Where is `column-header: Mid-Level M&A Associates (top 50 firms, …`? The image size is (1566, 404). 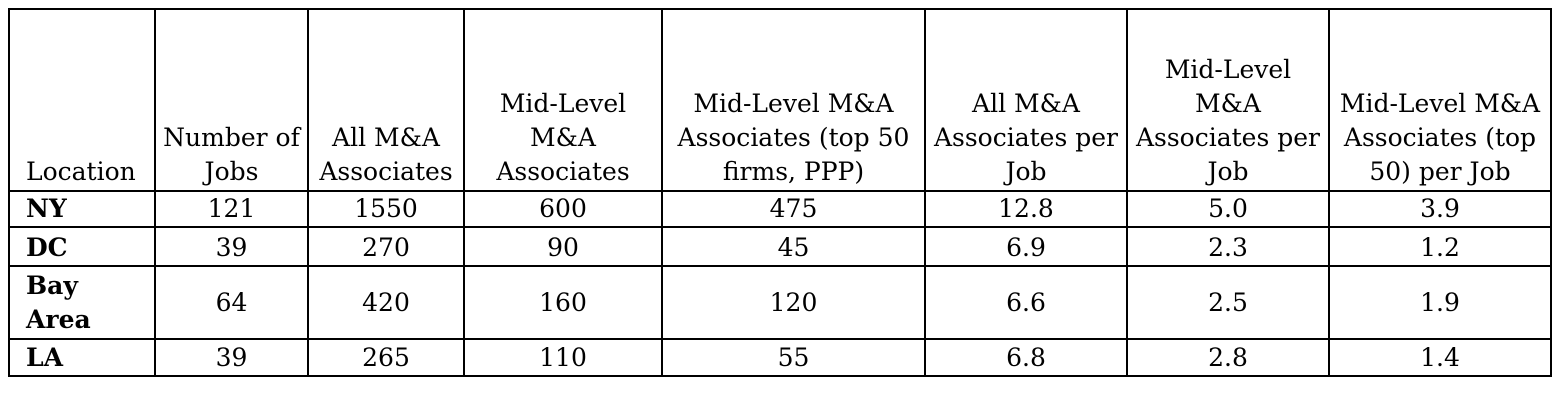 column-header: Mid-Level M&A Associates (top 50 firms, … is located at coordinates (793, 100).